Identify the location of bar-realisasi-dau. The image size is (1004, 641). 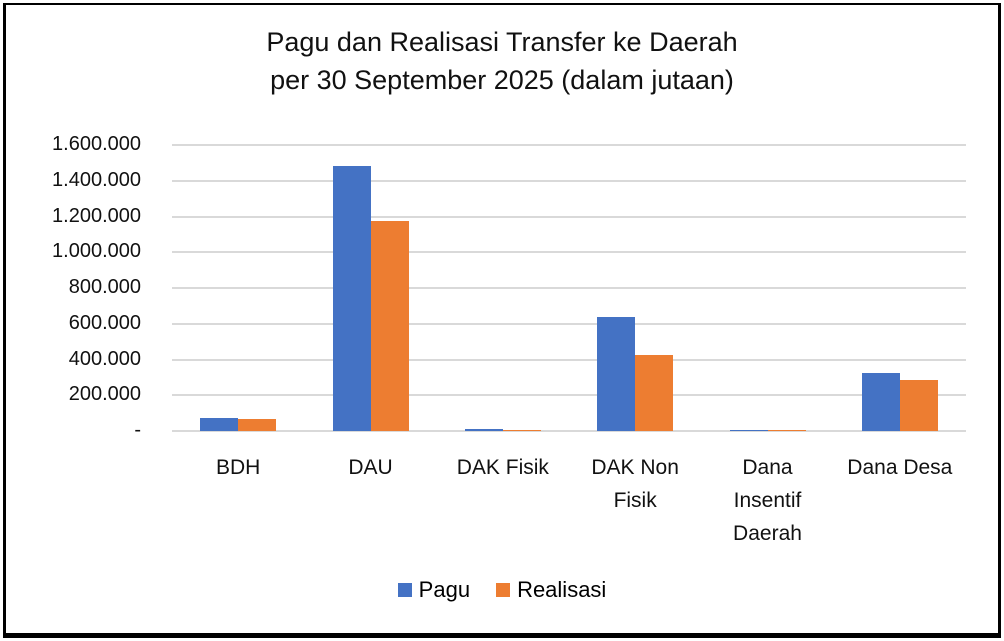
(389, 325).